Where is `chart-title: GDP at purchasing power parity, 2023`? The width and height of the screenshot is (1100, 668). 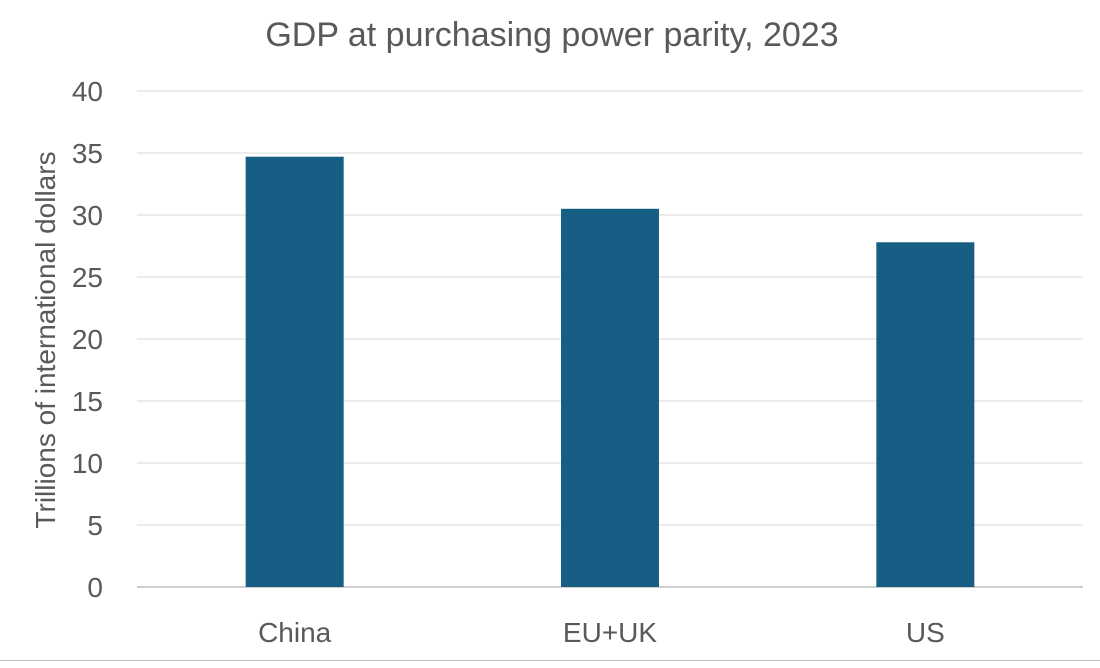
chart-title: GDP at purchasing power parity, 2023 is located at coordinates (551, 35).